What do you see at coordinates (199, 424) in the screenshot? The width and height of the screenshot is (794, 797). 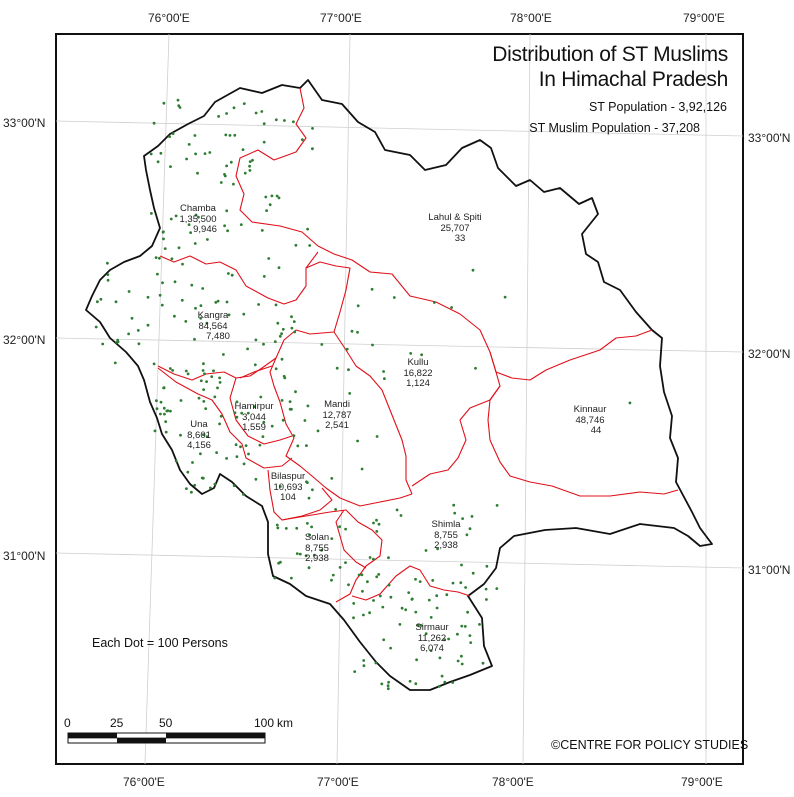 I see `district-name: Una` at bounding box center [199, 424].